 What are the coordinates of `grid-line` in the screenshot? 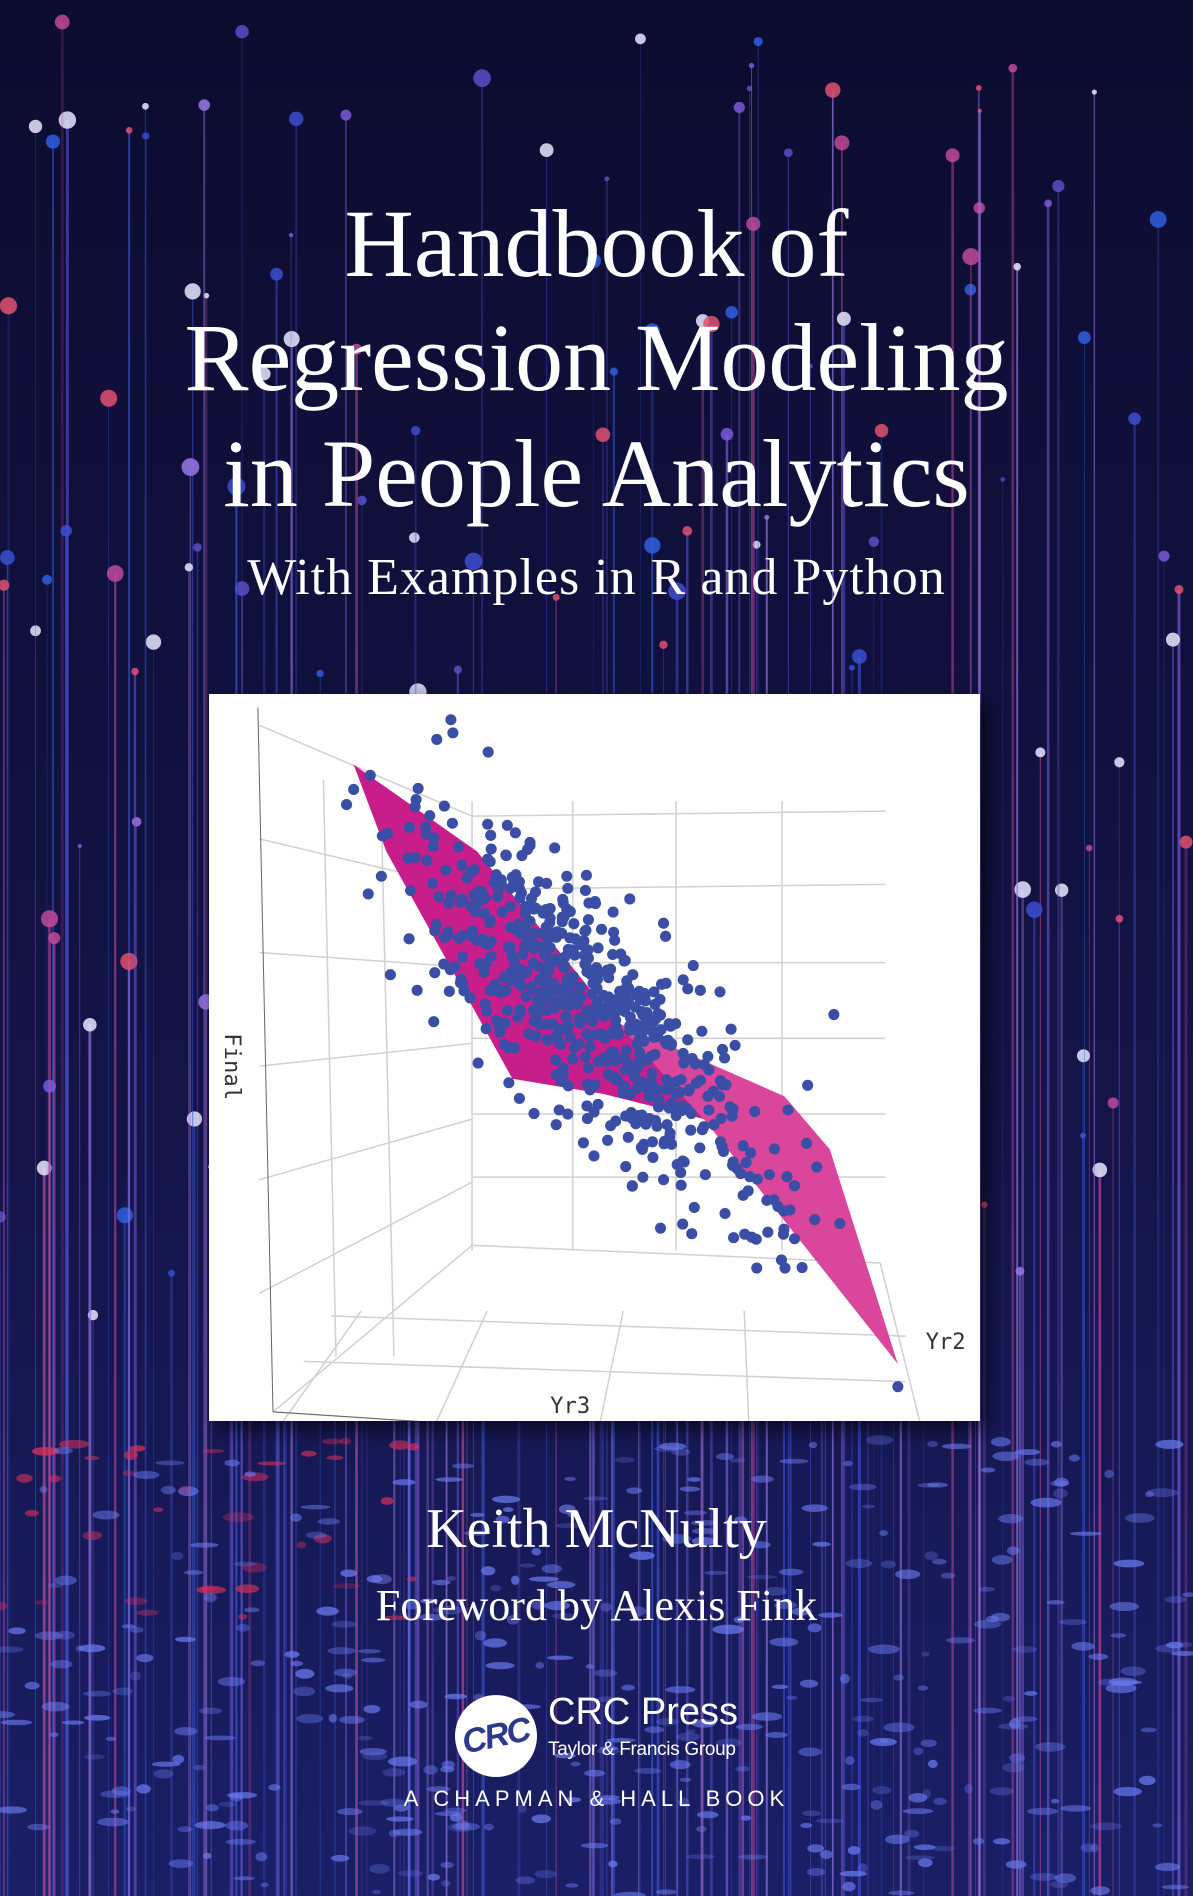 It's located at (372, 1328).